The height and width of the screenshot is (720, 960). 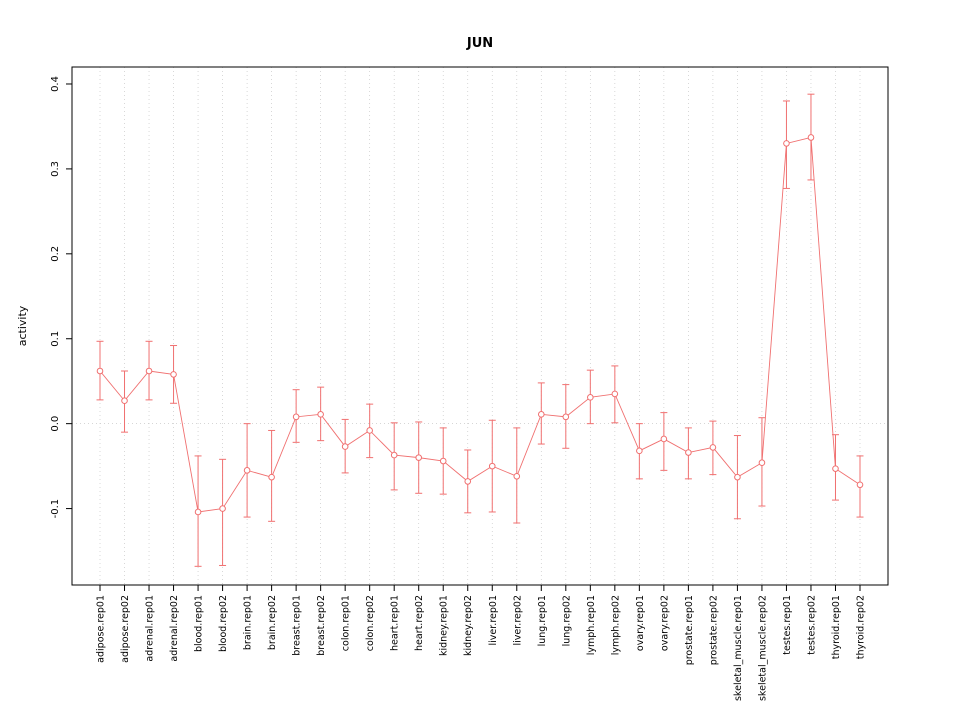 What do you see at coordinates (542, 620) in the screenshot?
I see `x-tick-label: lung.rep01` at bounding box center [542, 620].